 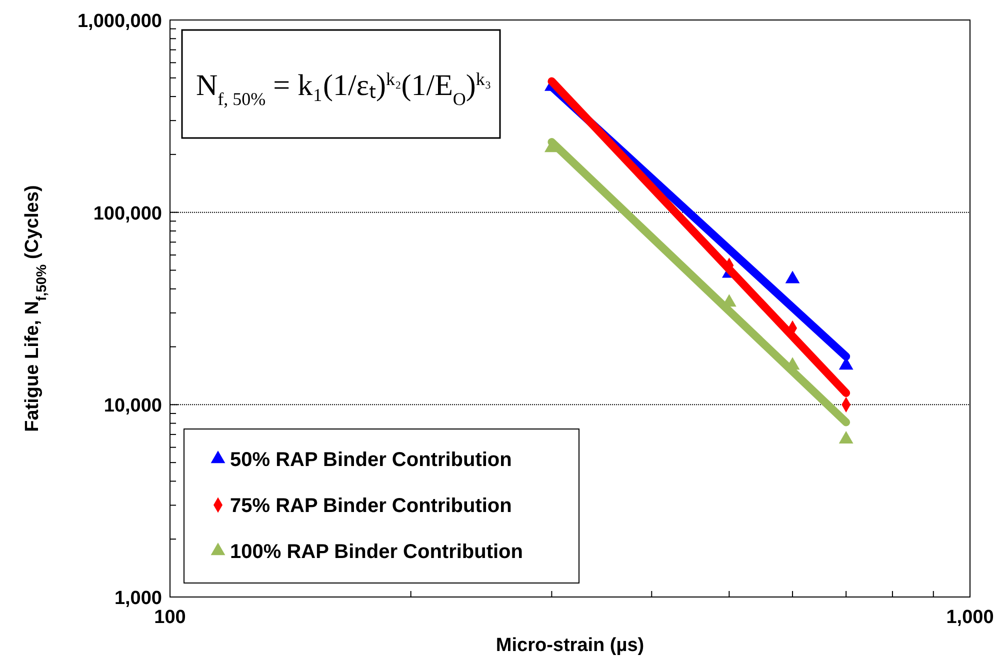 What do you see at coordinates (344, 89) in the screenshot?
I see `annotation: N$_{f, 50%}$ = k₁(1/εₜ)$^{k₂}$(1/E$_{O}$)$^{k₃}$` at bounding box center [344, 89].